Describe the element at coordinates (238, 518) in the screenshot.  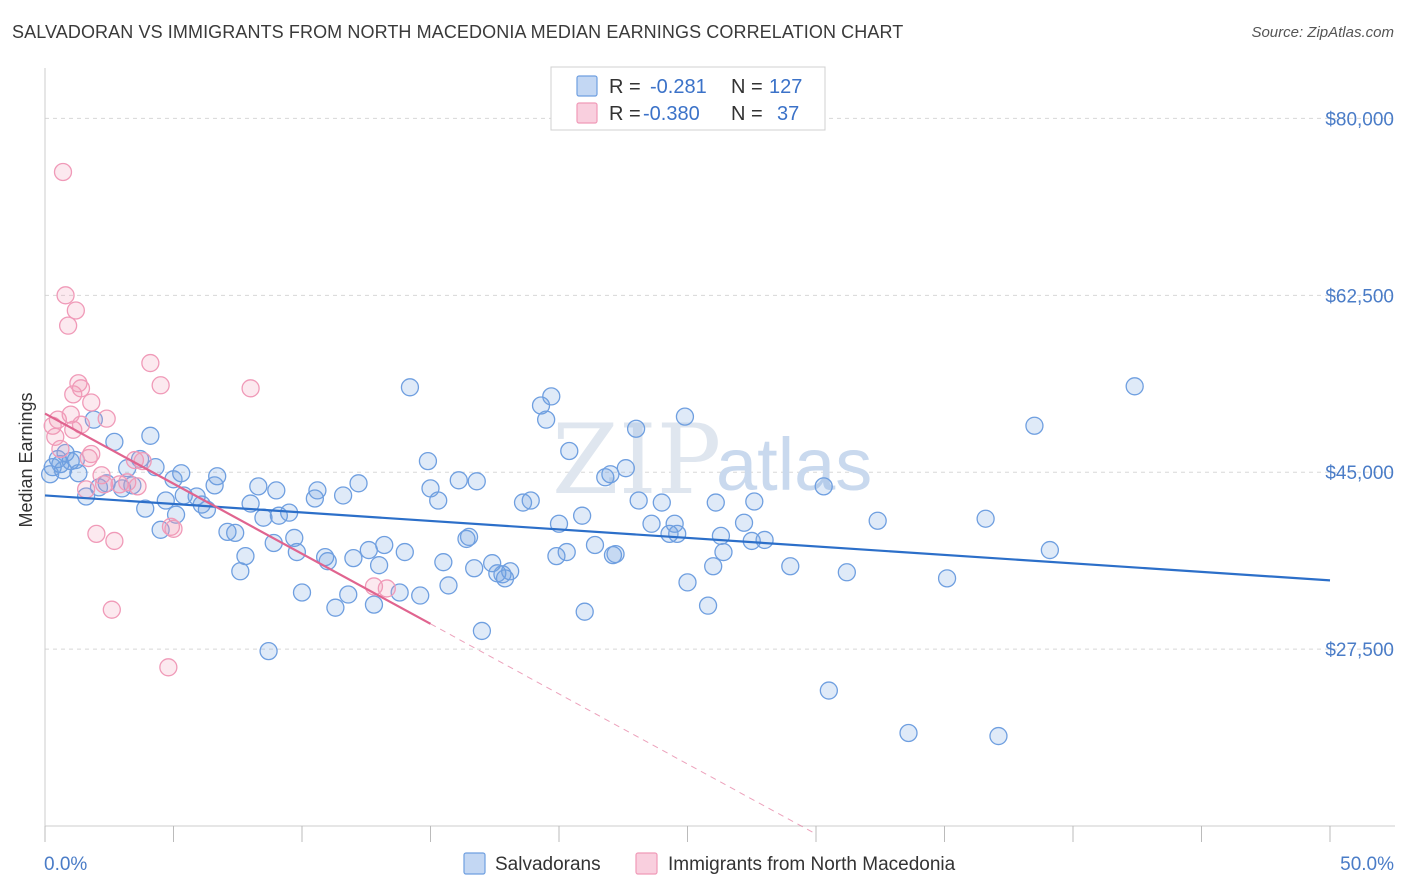
I see `north-macedonia-trend-line` at that location.